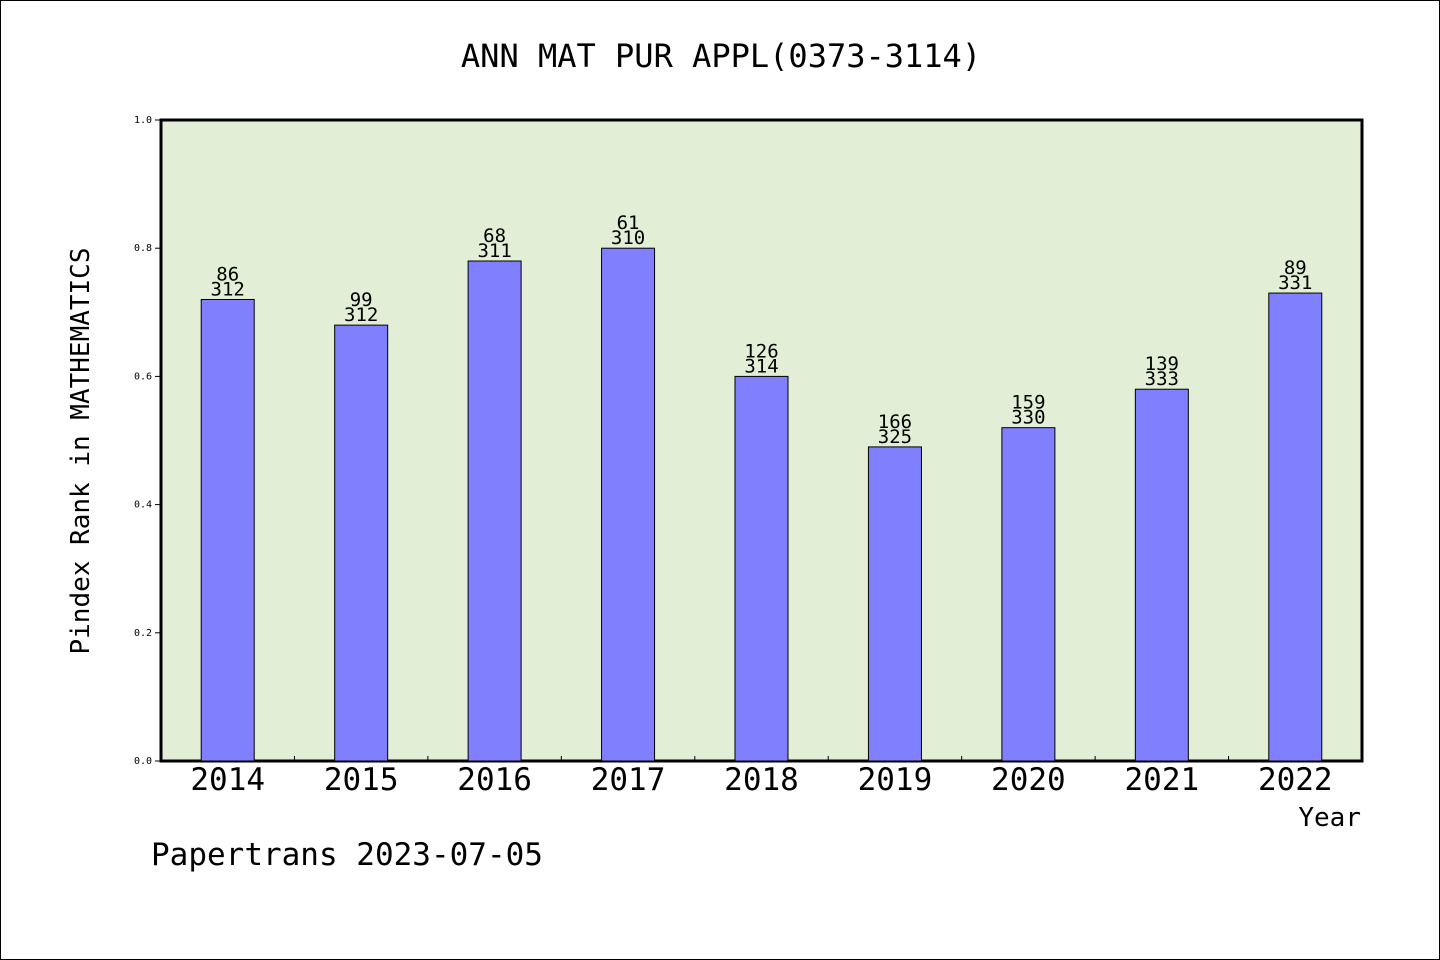 The width and height of the screenshot is (1440, 960). Describe the element at coordinates (143, 505) in the screenshot. I see `y-tick-label: 0.4` at that location.